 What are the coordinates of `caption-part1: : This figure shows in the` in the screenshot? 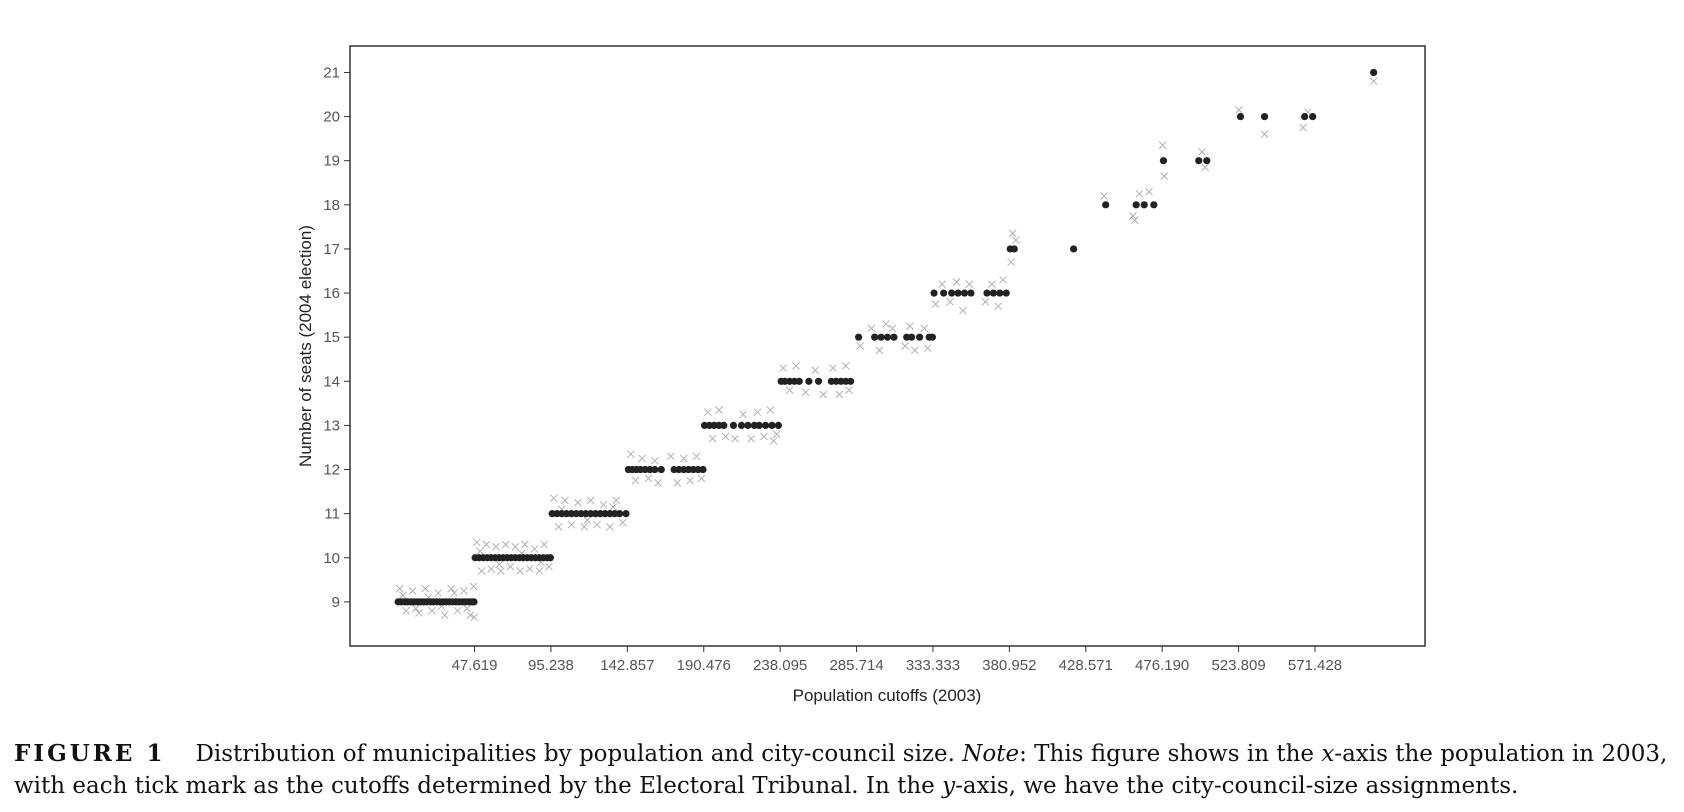 It's located at (1170, 754).